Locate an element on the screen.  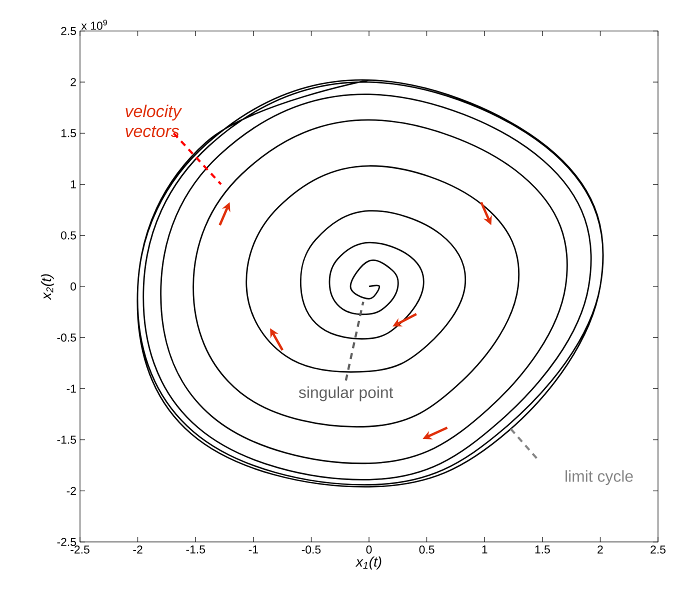
annotation: velocity vectors is located at coordinates (154, 121).